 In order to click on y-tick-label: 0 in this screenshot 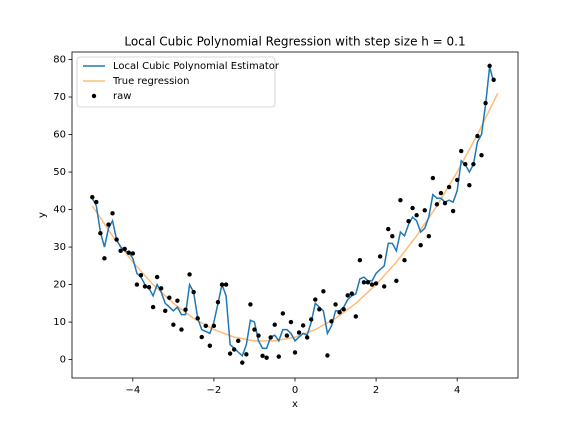, I will do `click(63, 360)`.